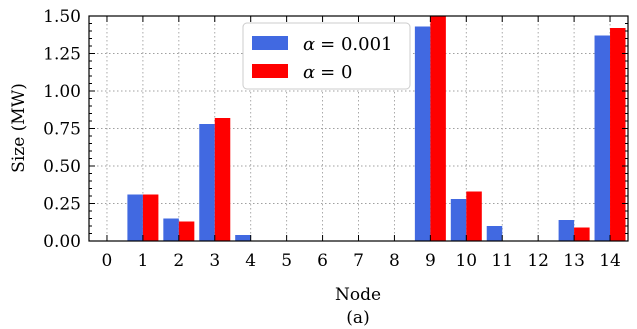 Image resolution: width=637 pixels, height=329 pixels. I want to click on x-tick-label: 13, so click(574, 261).